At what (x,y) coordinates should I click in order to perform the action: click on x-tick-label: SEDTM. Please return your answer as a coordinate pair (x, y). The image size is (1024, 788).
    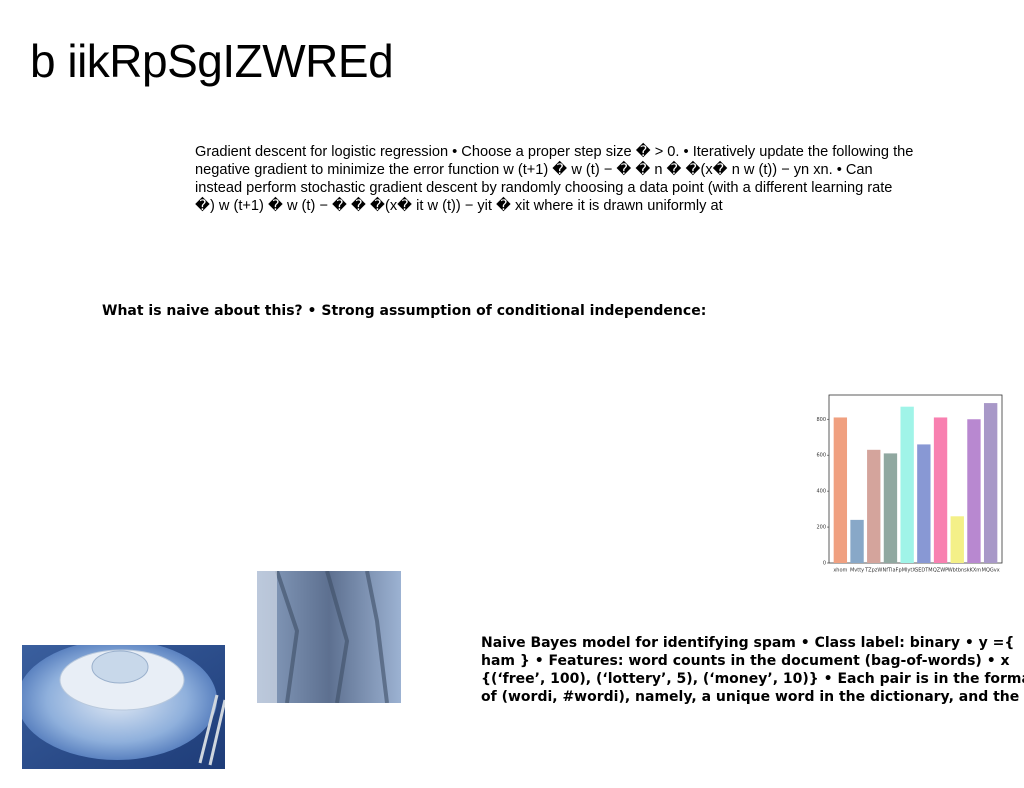
    Looking at the image, I should click on (924, 571).